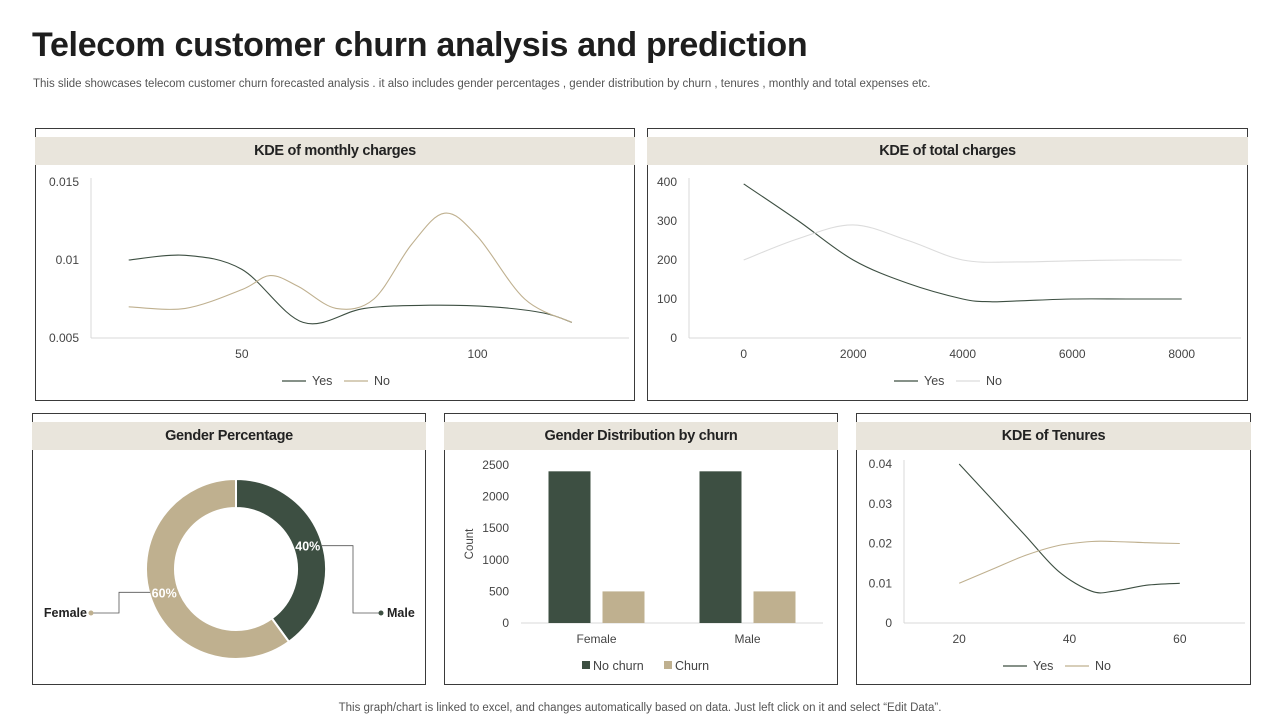 The image size is (1280, 720). I want to click on donut-slice-male, so click(281, 560).